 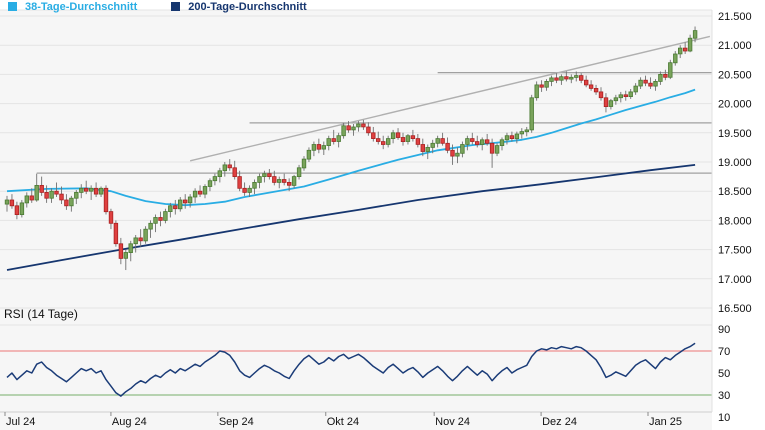 I want to click on svg-text: 21.000, so click(x=735, y=46).